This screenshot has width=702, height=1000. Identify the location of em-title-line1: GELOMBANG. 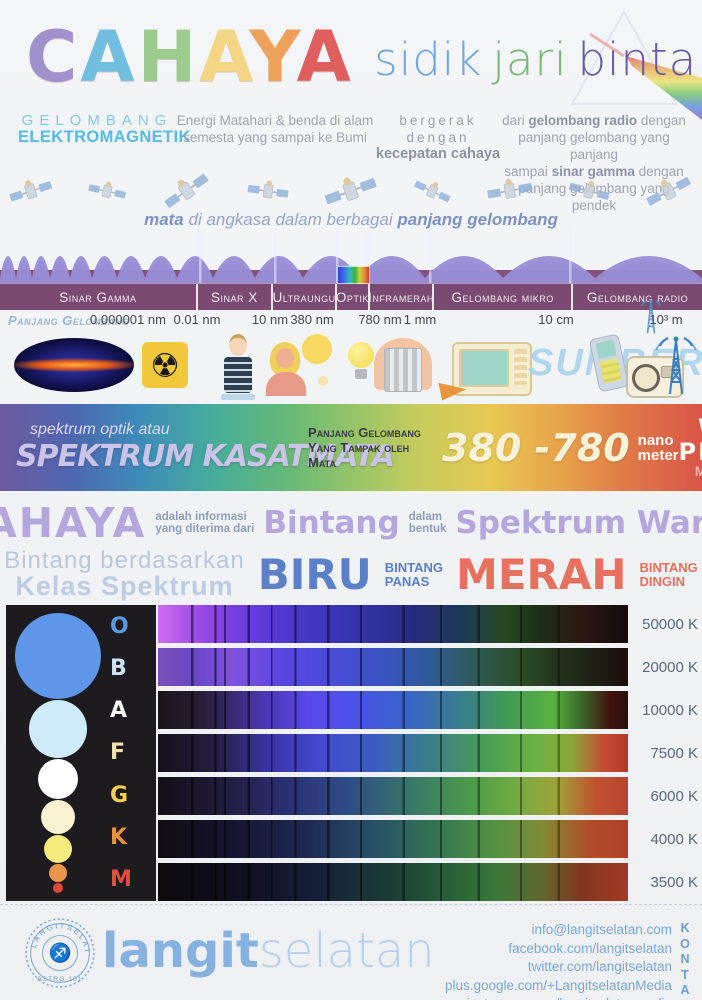
(97, 120).